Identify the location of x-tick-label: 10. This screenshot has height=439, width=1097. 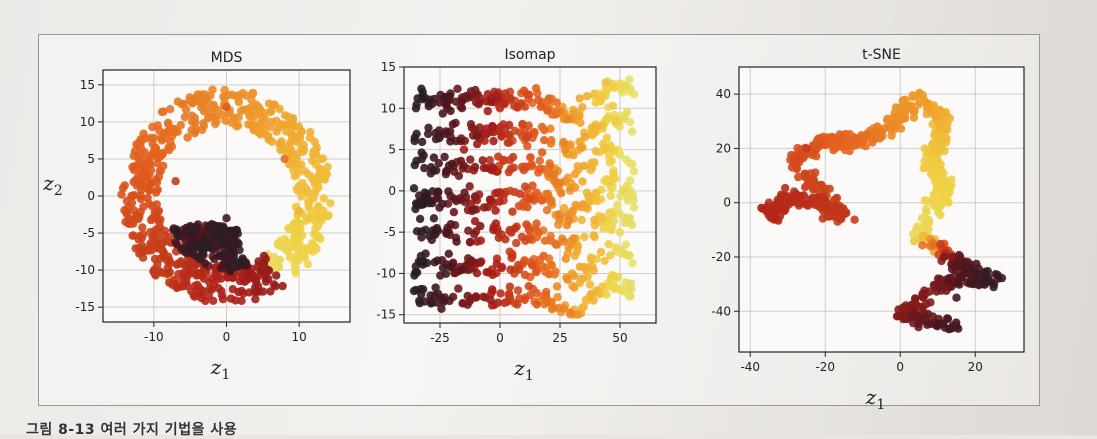
(299, 337).